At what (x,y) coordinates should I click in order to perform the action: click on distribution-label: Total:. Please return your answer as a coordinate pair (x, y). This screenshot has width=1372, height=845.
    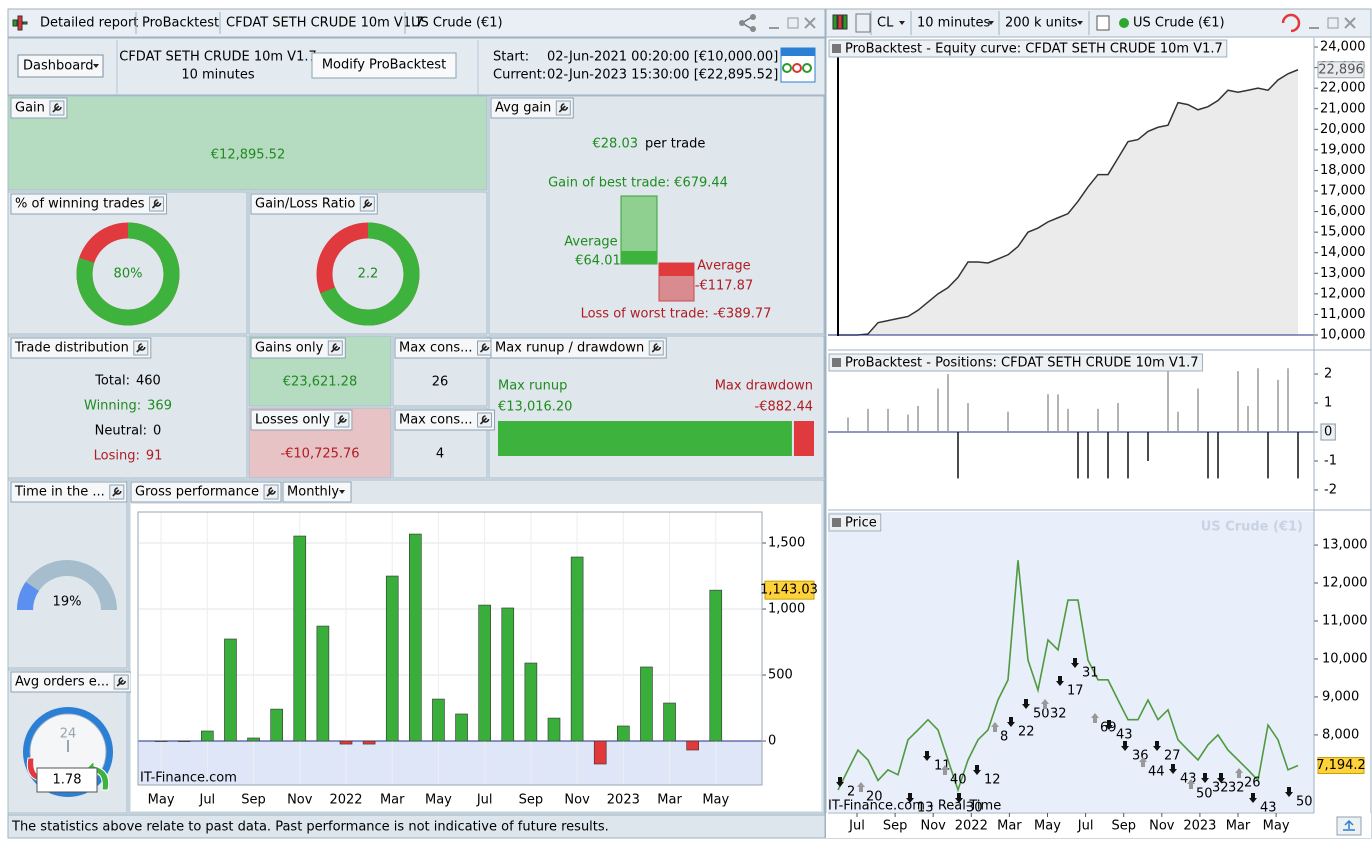
    Looking at the image, I should click on (112, 381).